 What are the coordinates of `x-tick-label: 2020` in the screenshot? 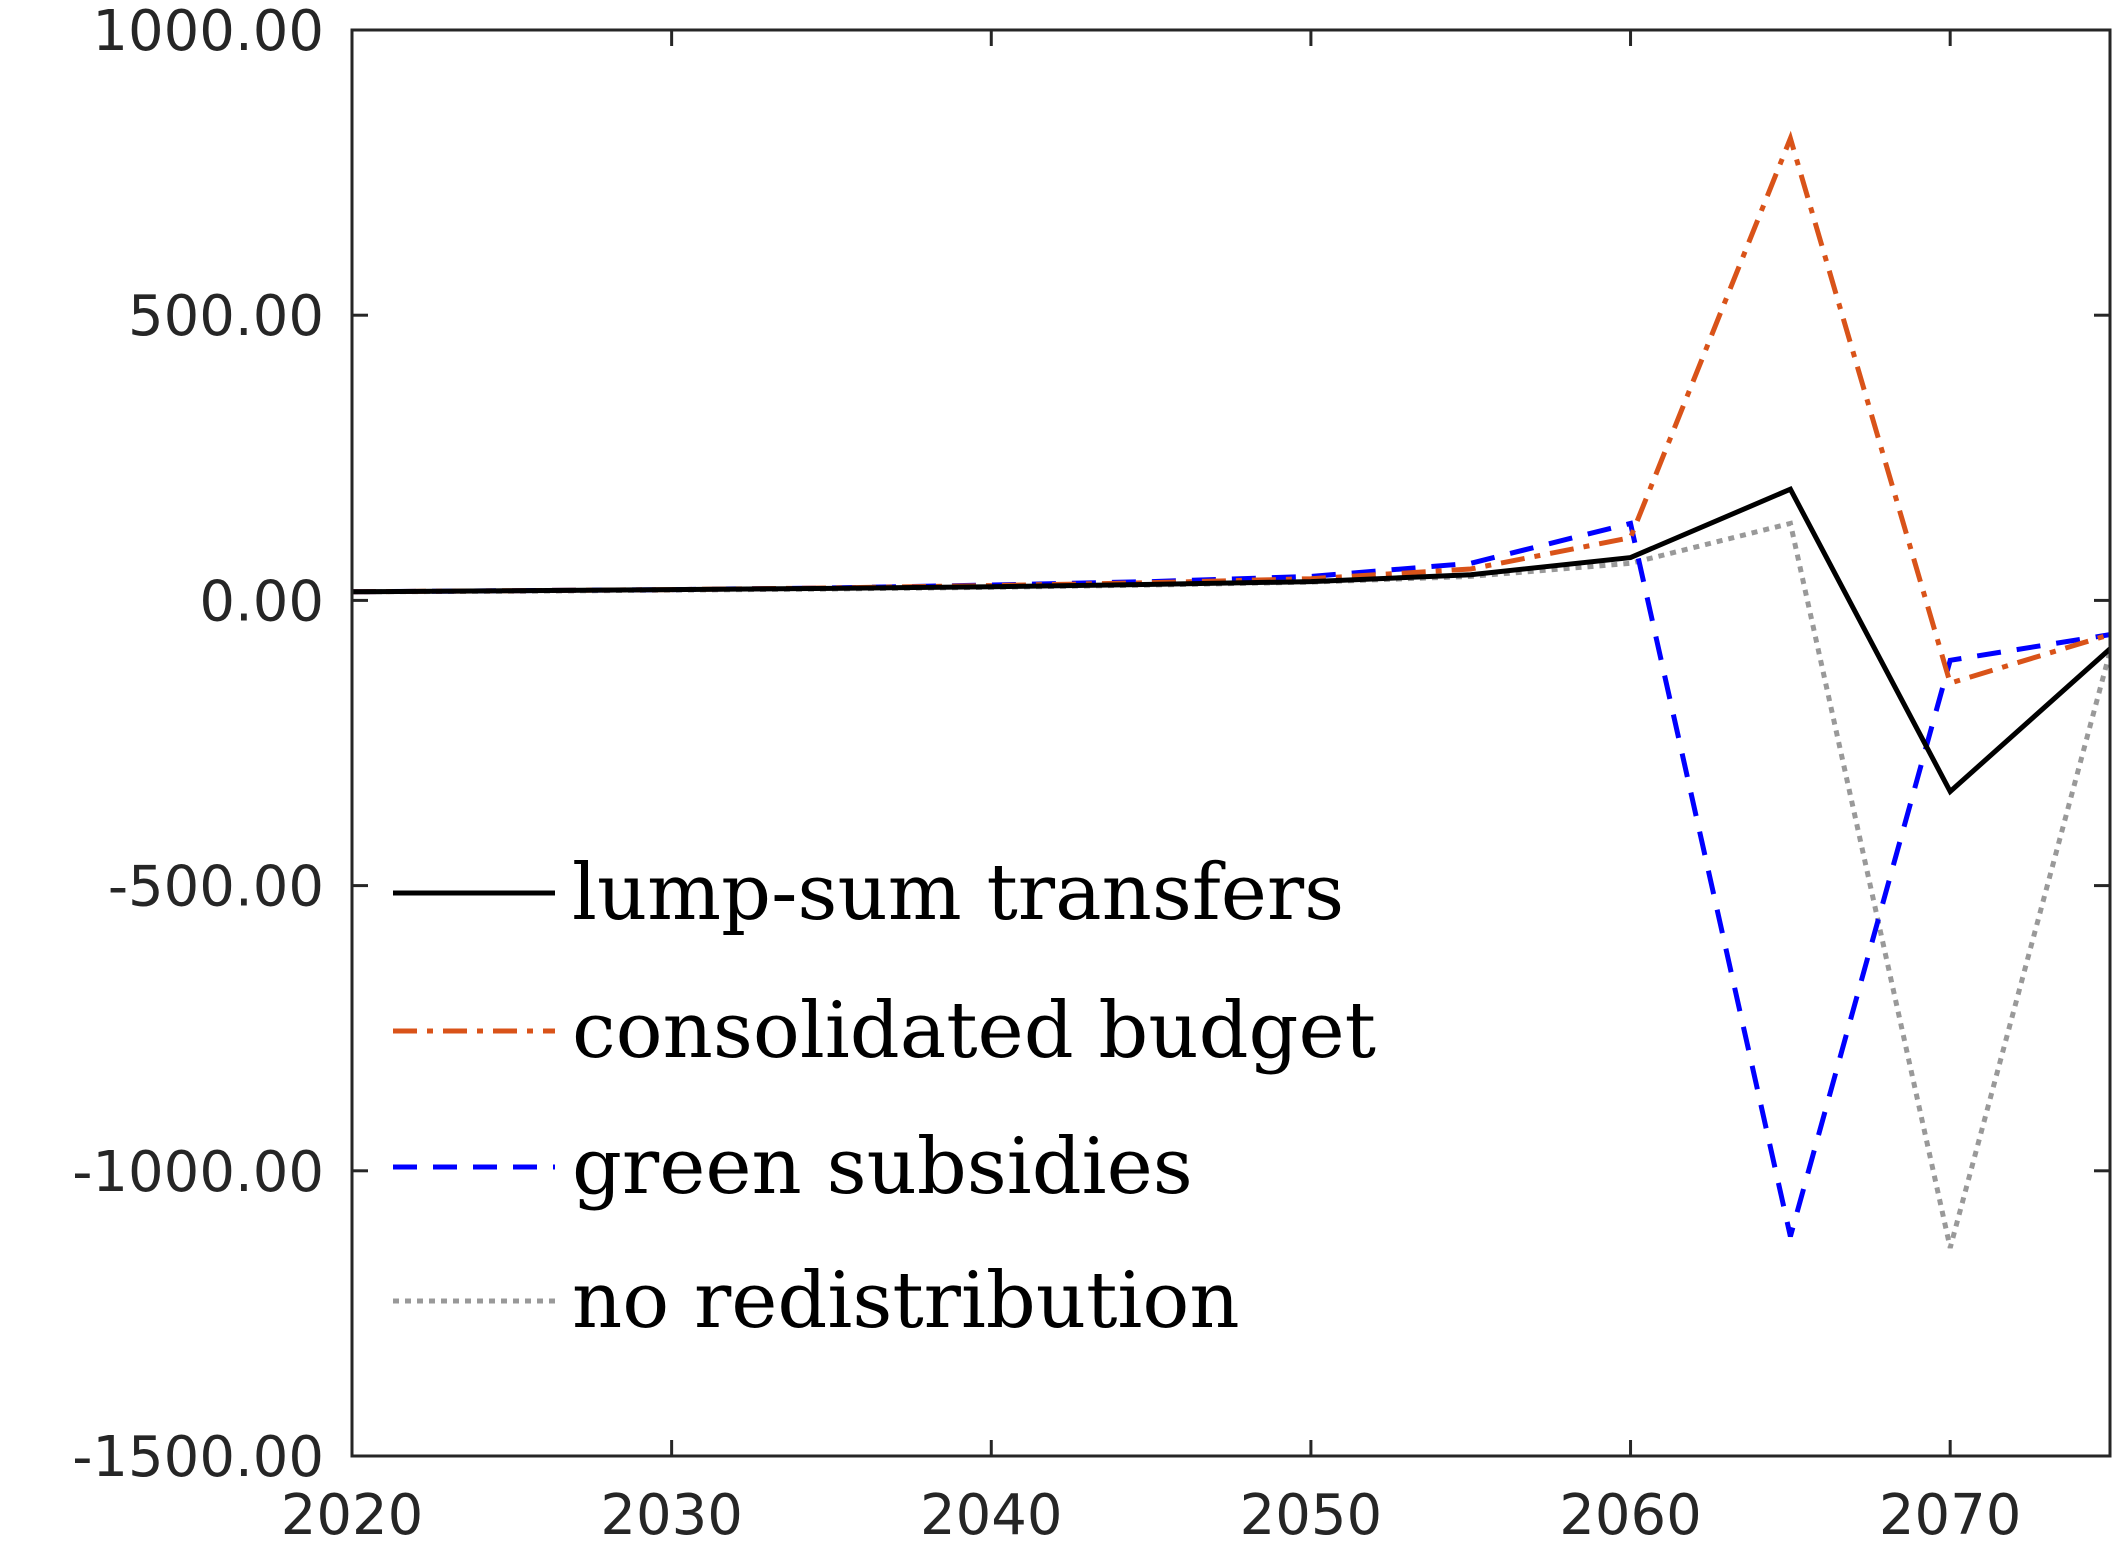 It's located at (352, 1515).